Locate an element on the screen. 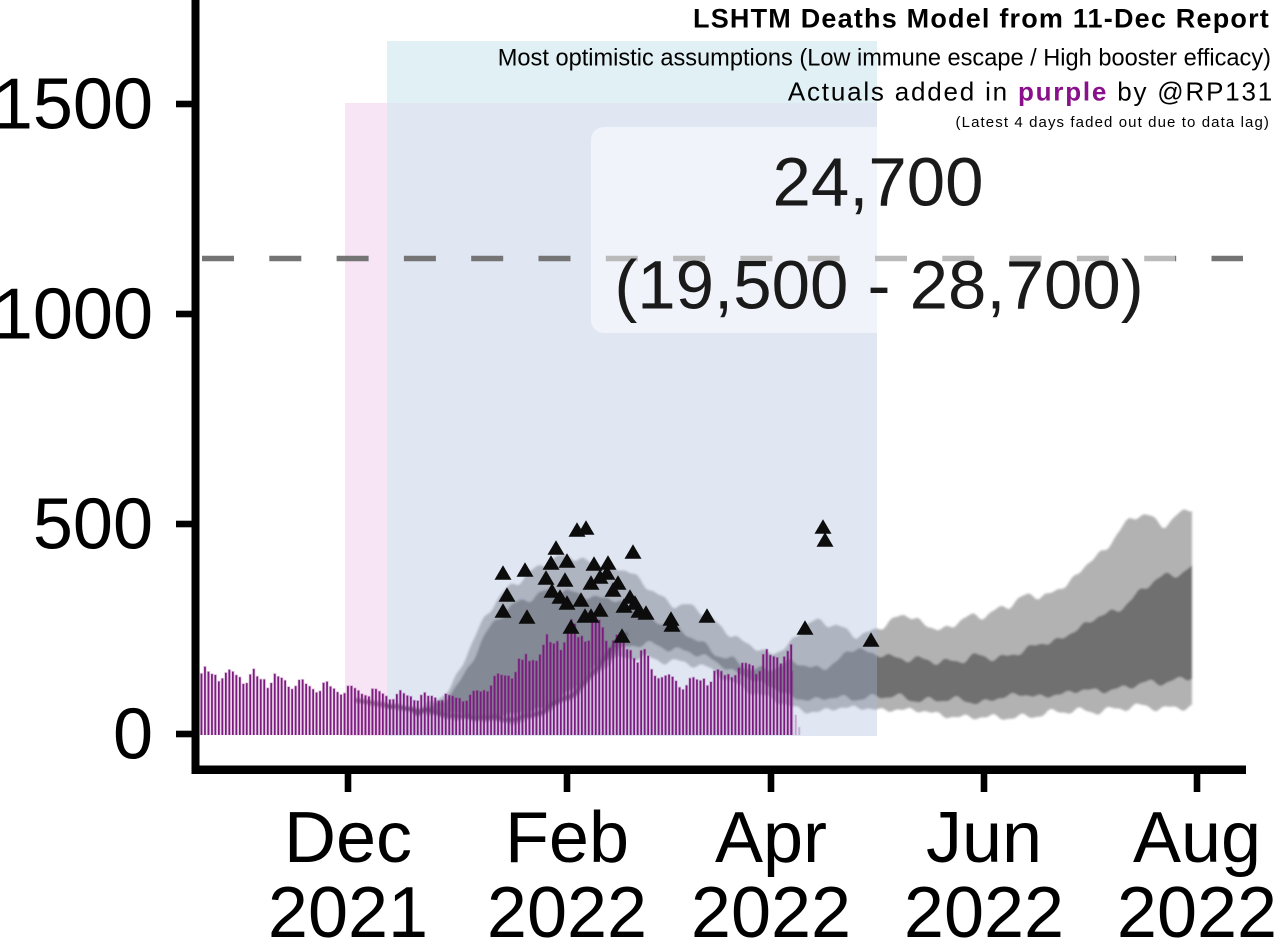 This screenshot has height=942, width=1280. svg-text: 1000 is located at coordinates (76, 315).